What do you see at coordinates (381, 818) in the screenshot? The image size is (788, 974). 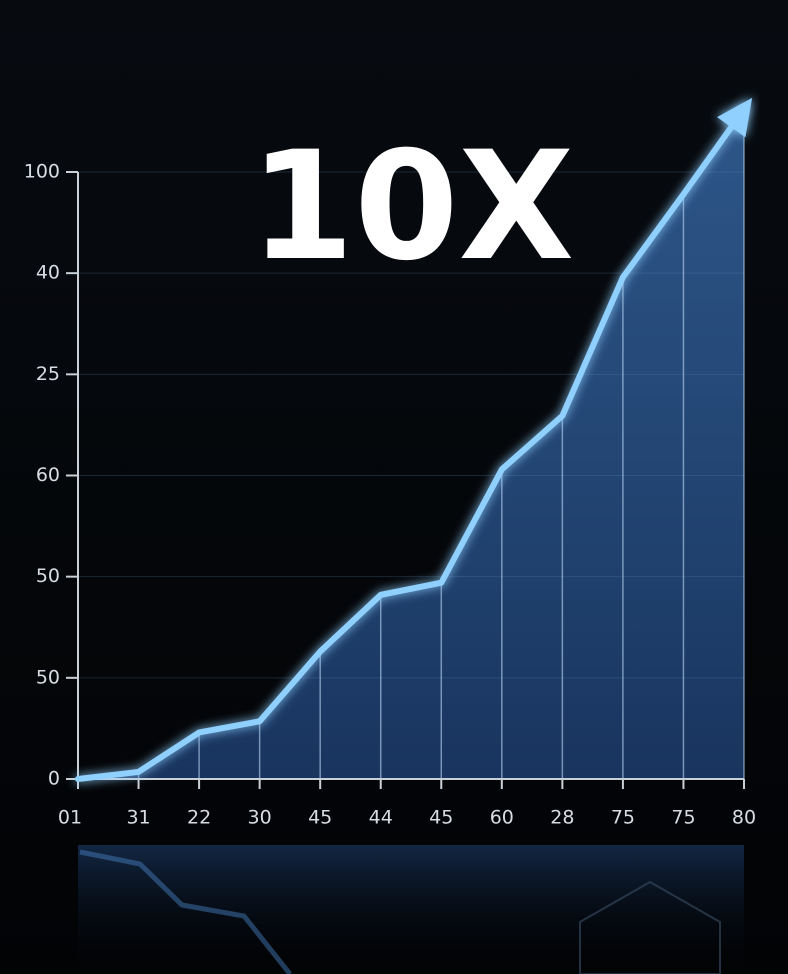 I see `x-tick-label: 44` at bounding box center [381, 818].